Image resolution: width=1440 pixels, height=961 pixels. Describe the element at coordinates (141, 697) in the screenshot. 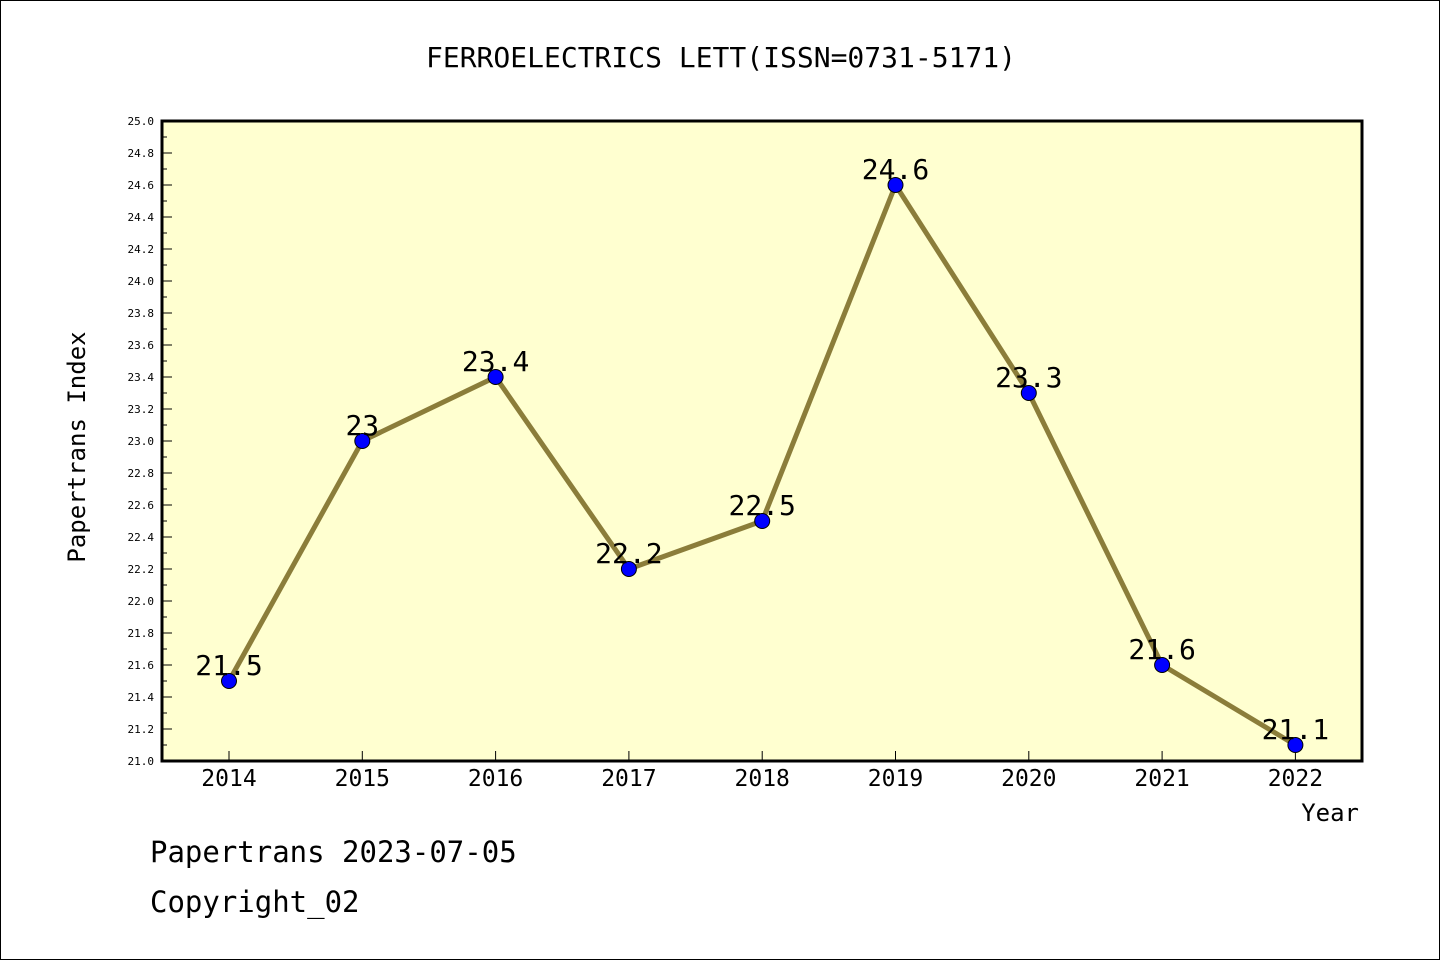

I see `y-tick-label: 21.4` at that location.